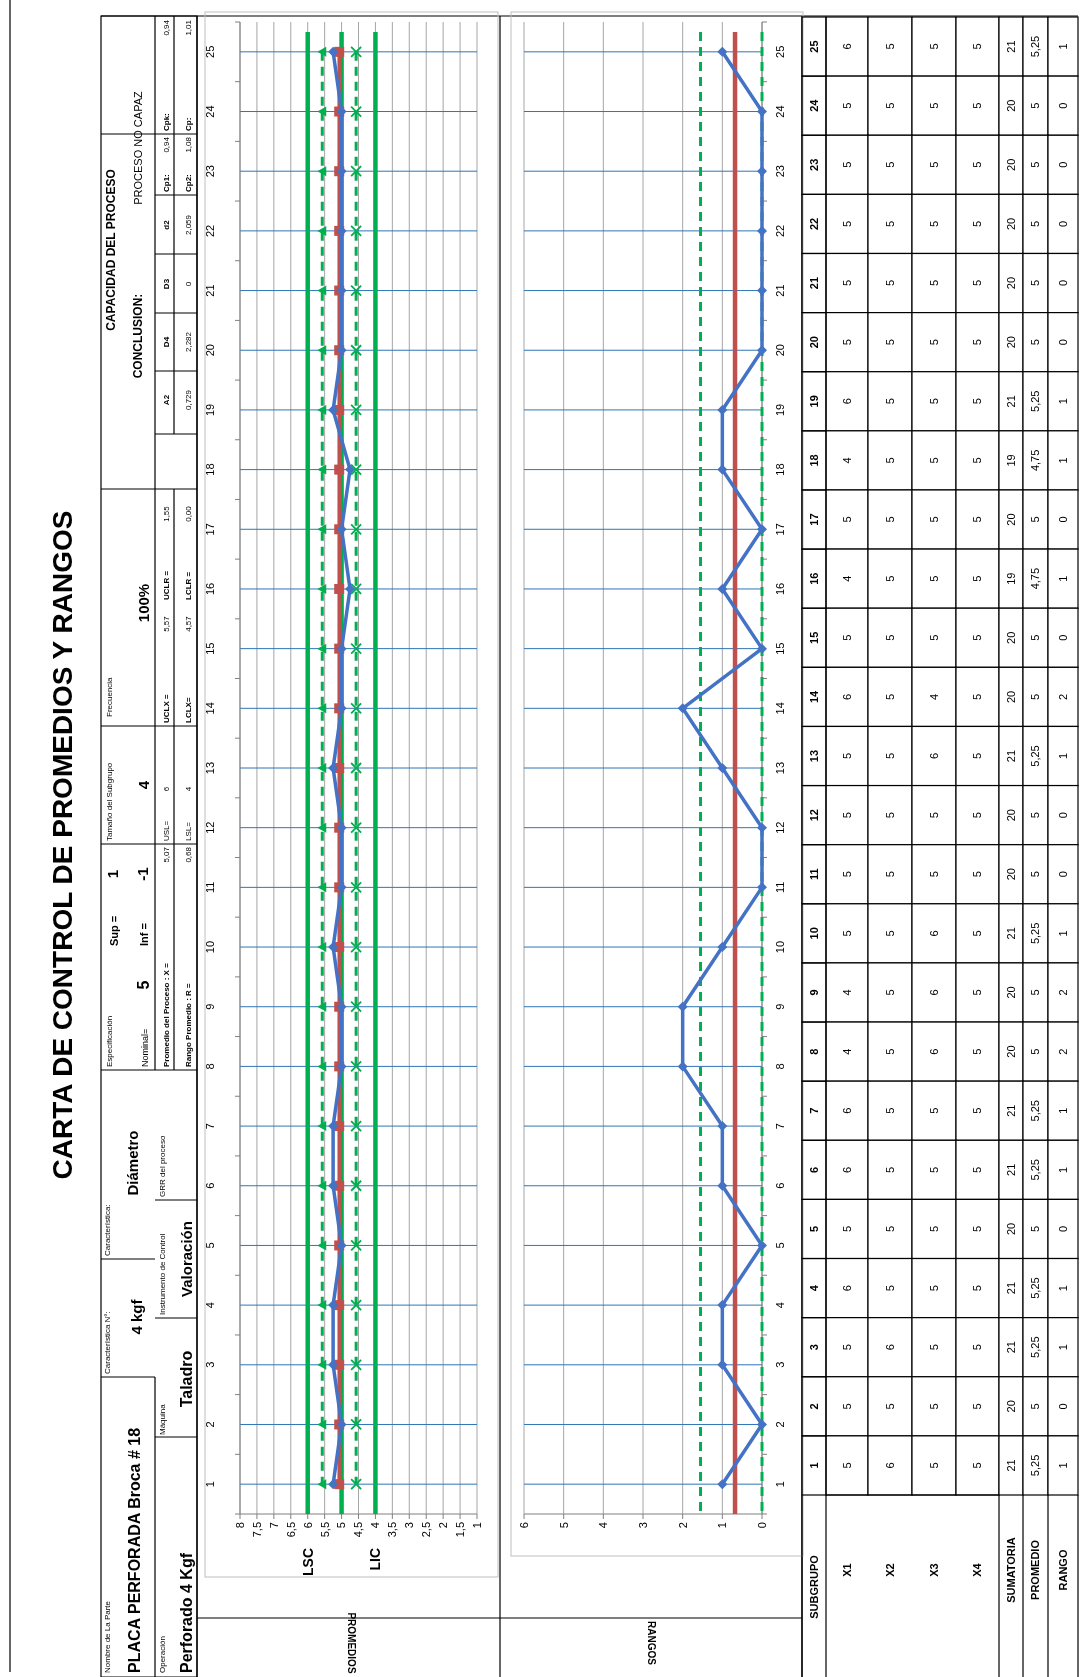  Describe the element at coordinates (779, 111) in the screenshot. I see `y-tick-label: 24` at that location.